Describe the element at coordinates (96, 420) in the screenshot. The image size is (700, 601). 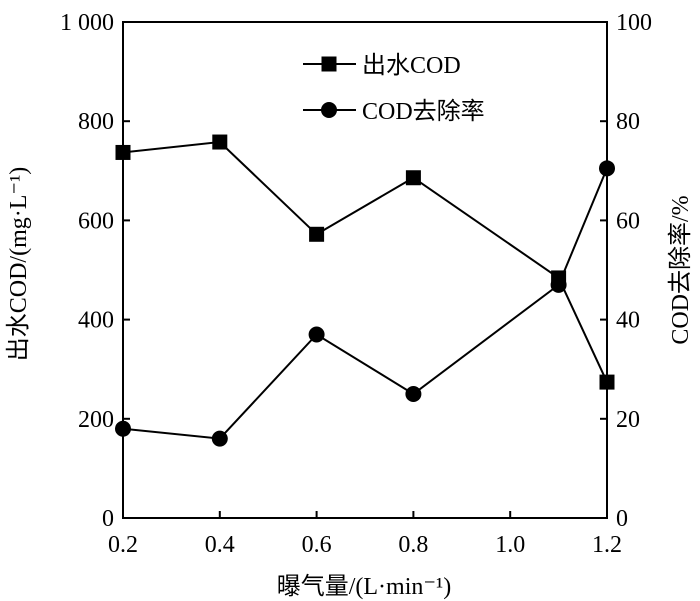
I see `left-tick-label: 200` at that location.